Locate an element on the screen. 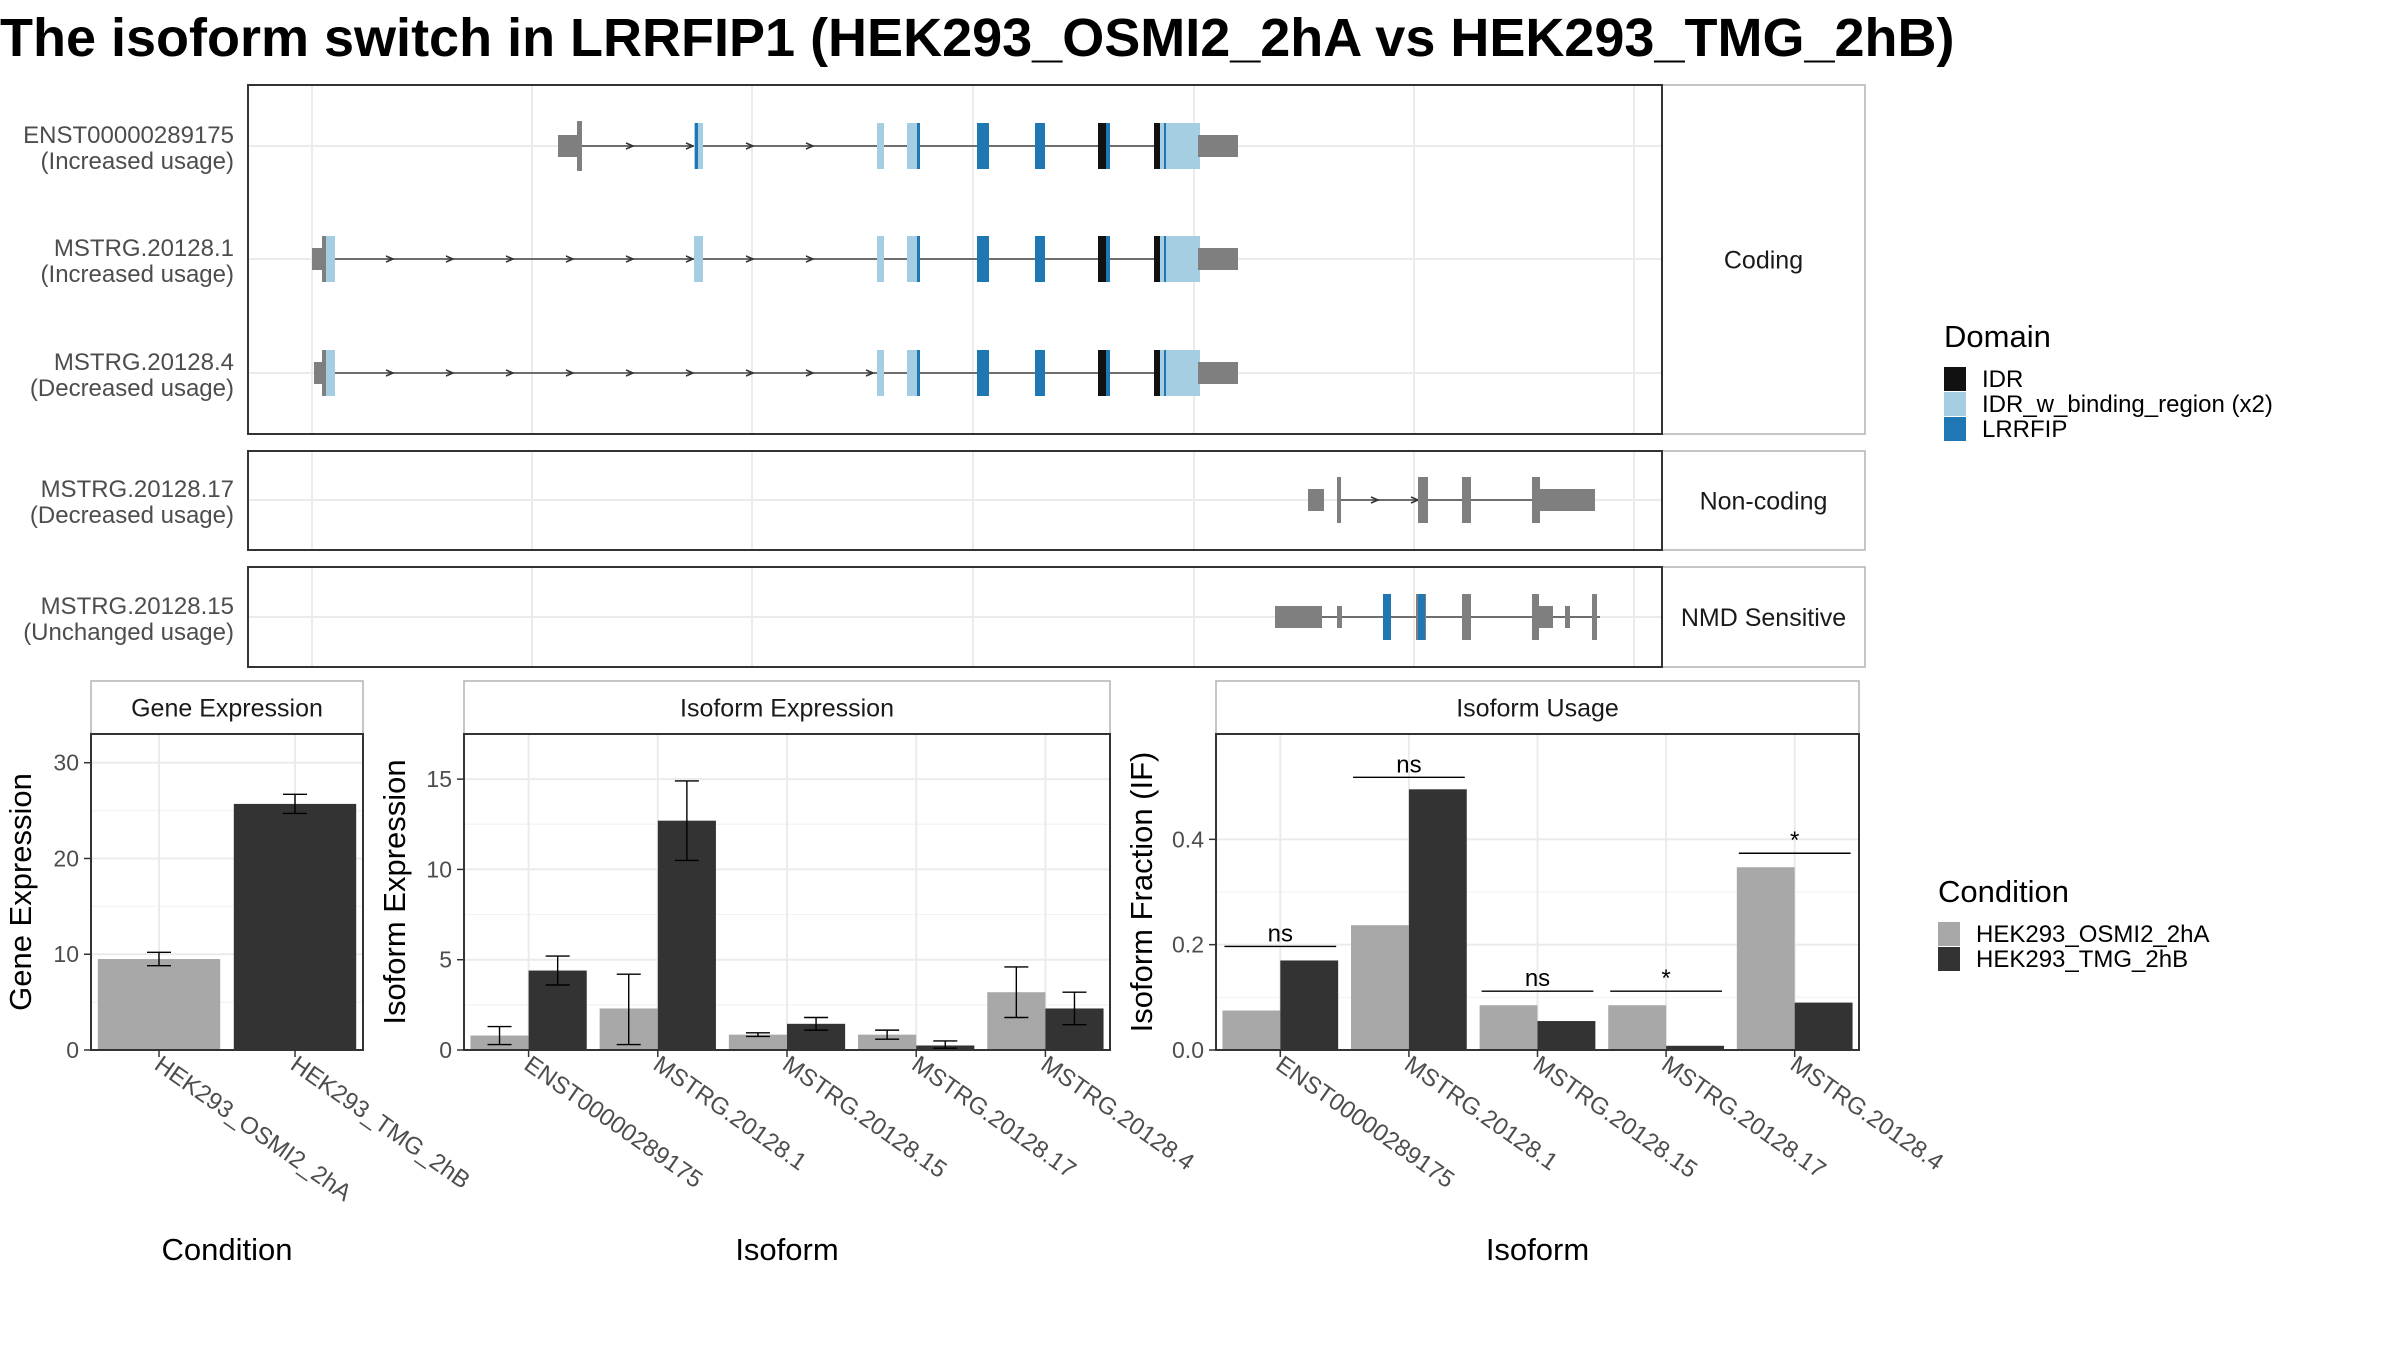  y-tick-label: 0.2 is located at coordinates (1188, 945).